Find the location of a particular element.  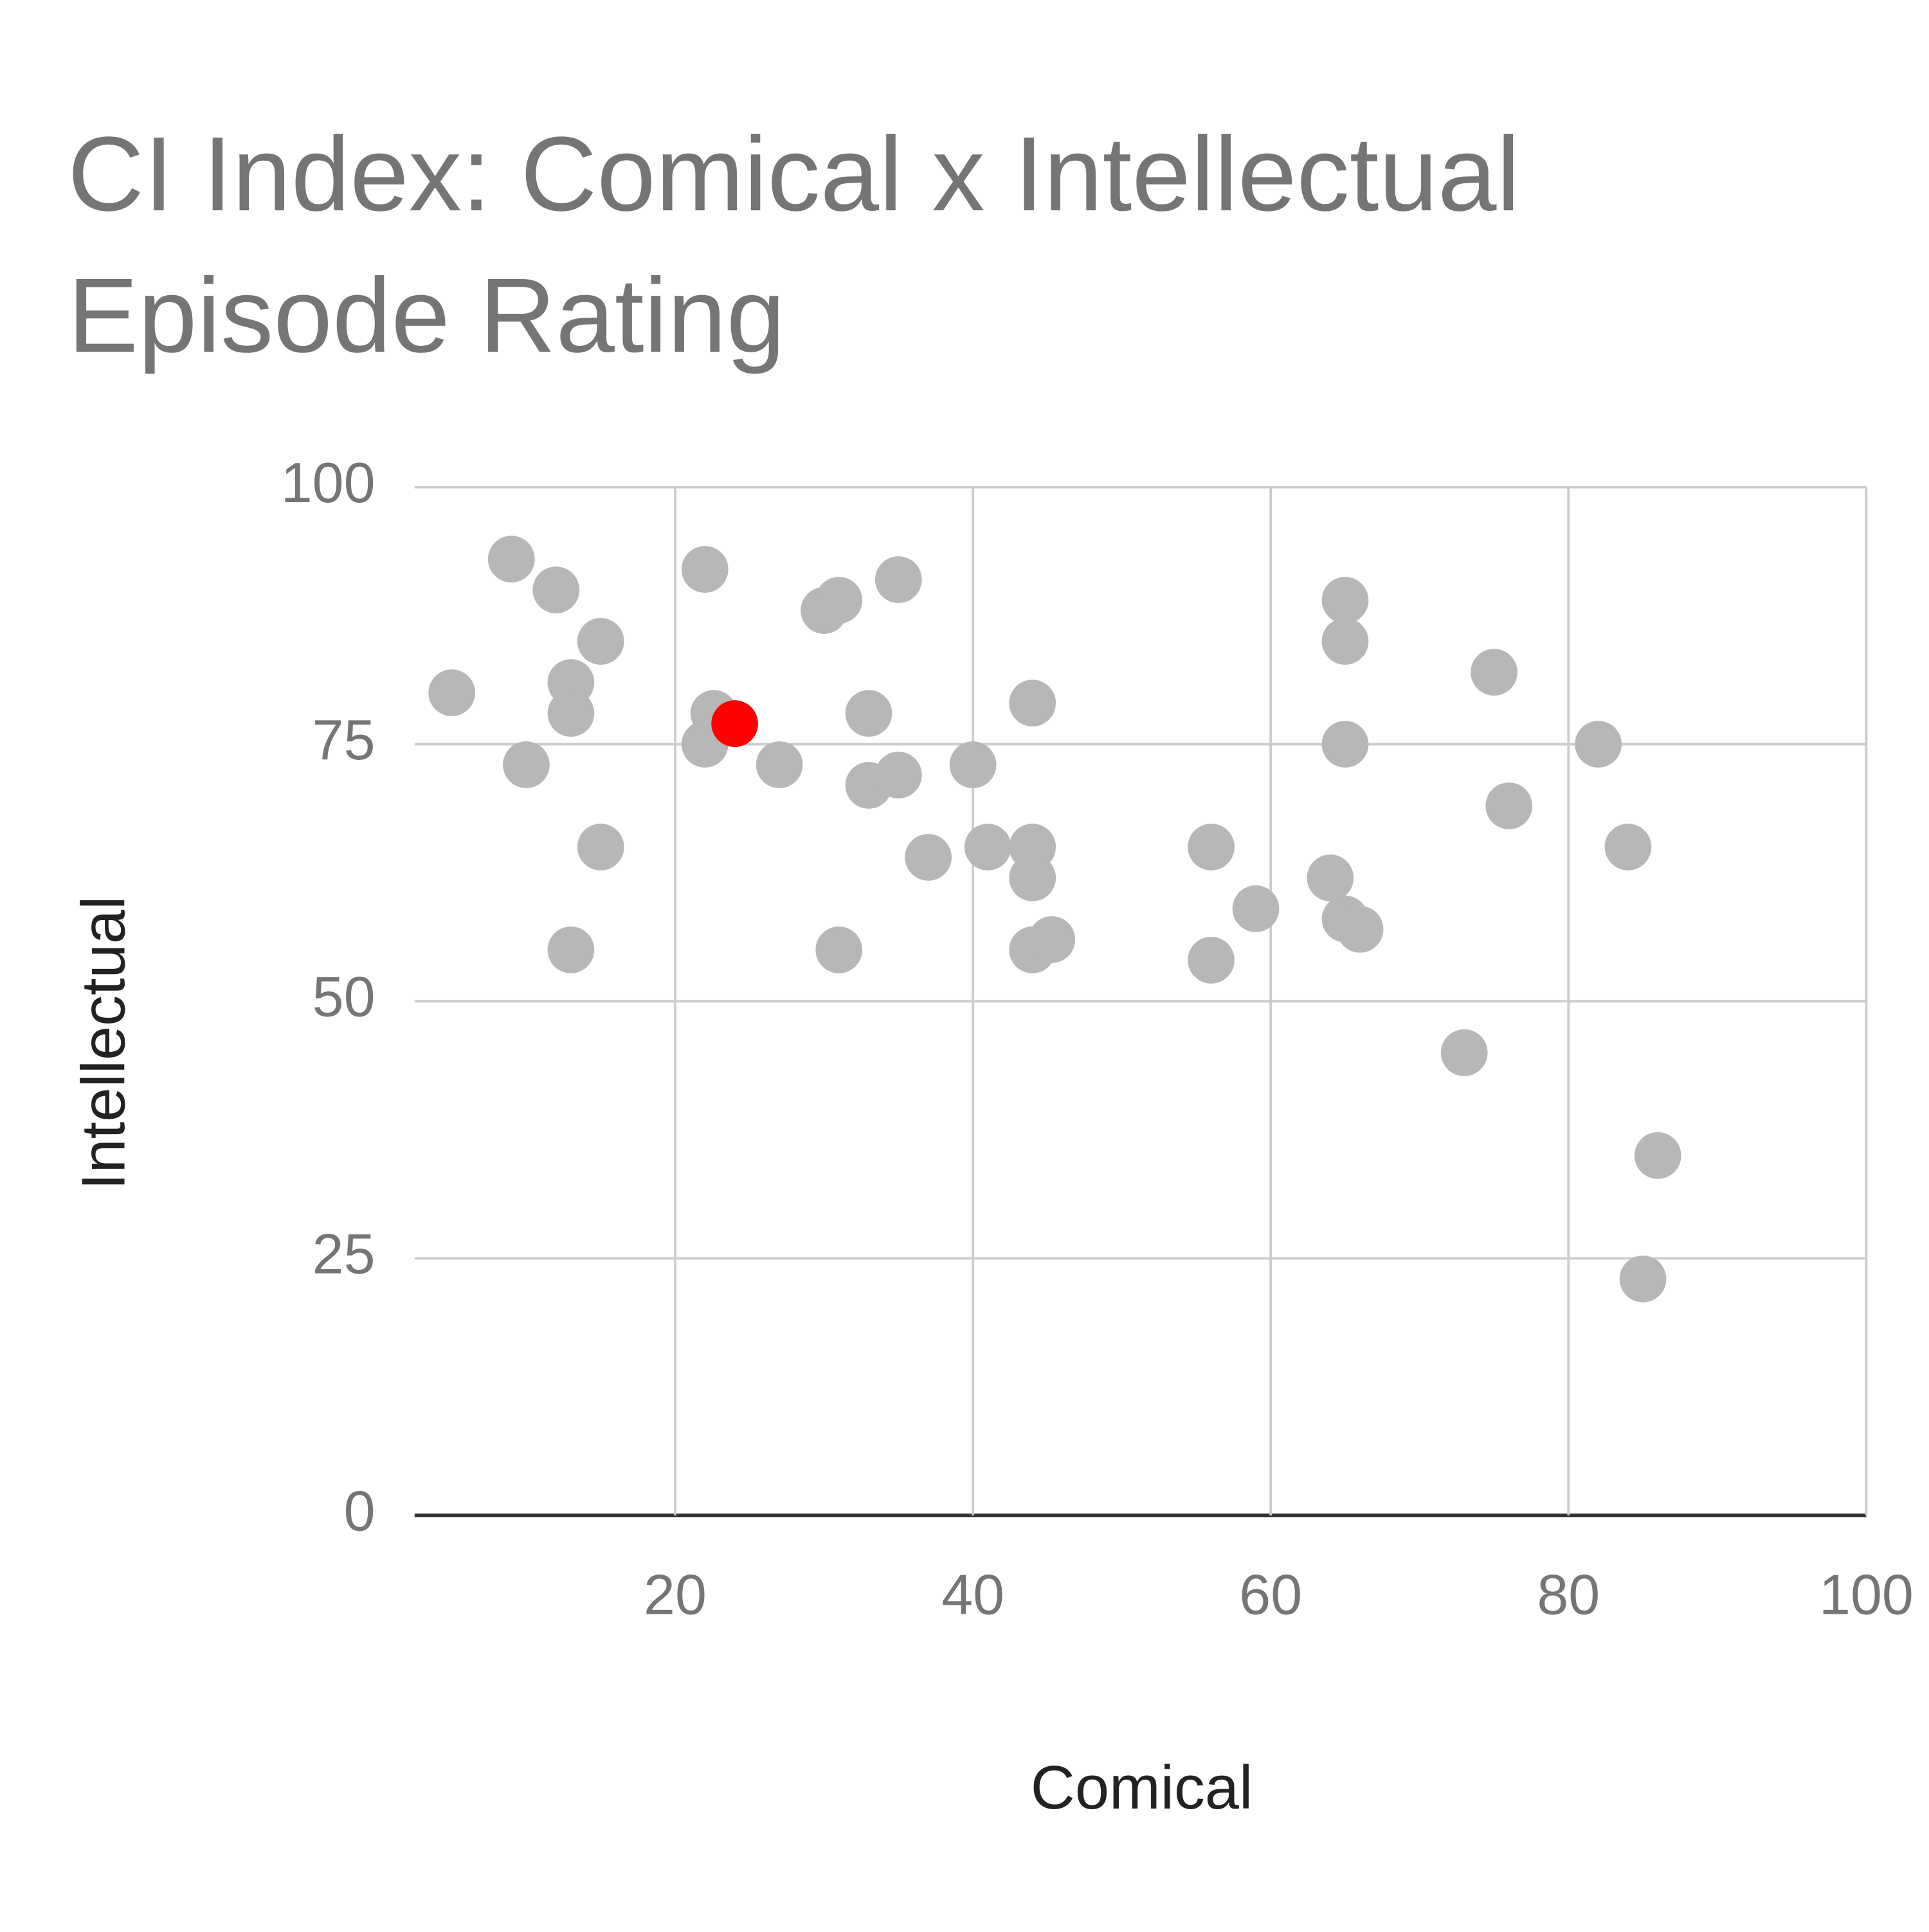

x-tick-label: 80 is located at coordinates (1568, 1594).